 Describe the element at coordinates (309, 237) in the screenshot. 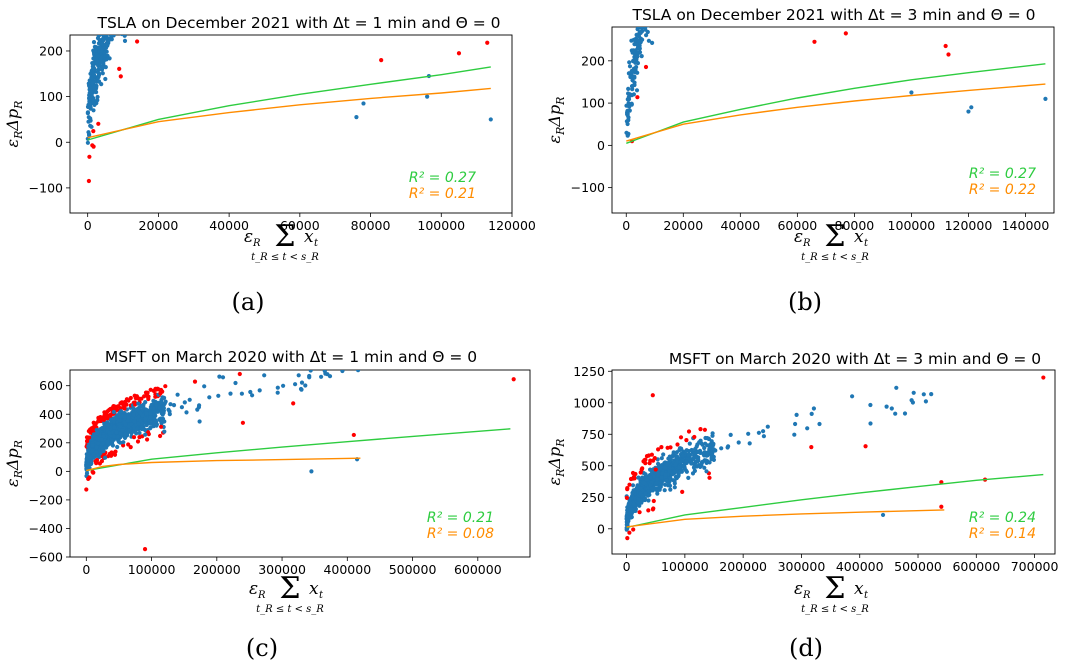

I see `x-label-x: x` at that location.